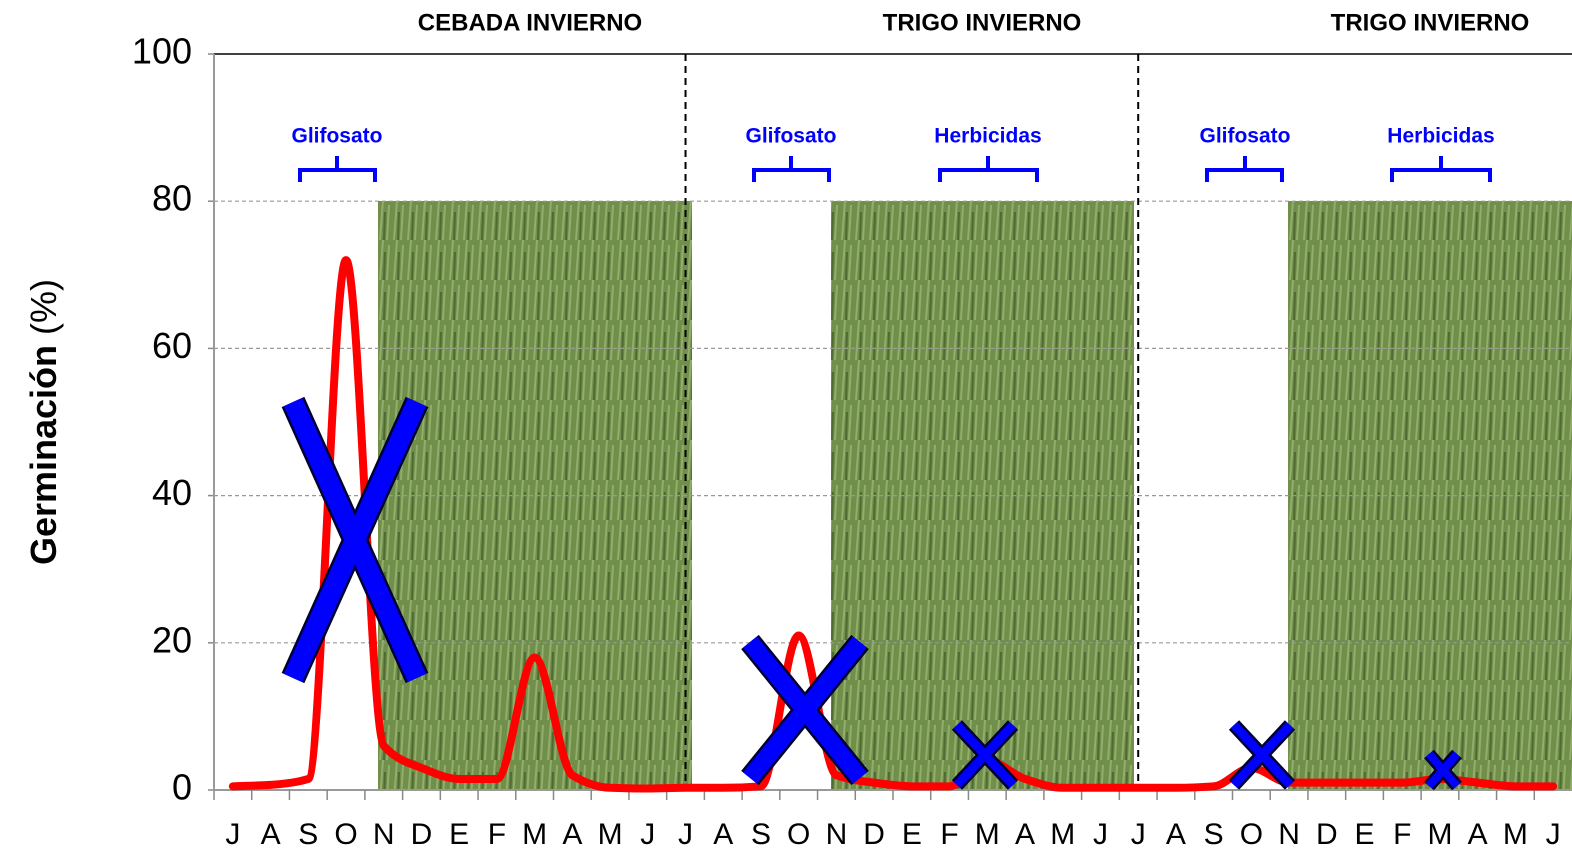  Describe the element at coordinates (43, 455) in the screenshot. I see `y-axis-label-main: Germinación` at that location.